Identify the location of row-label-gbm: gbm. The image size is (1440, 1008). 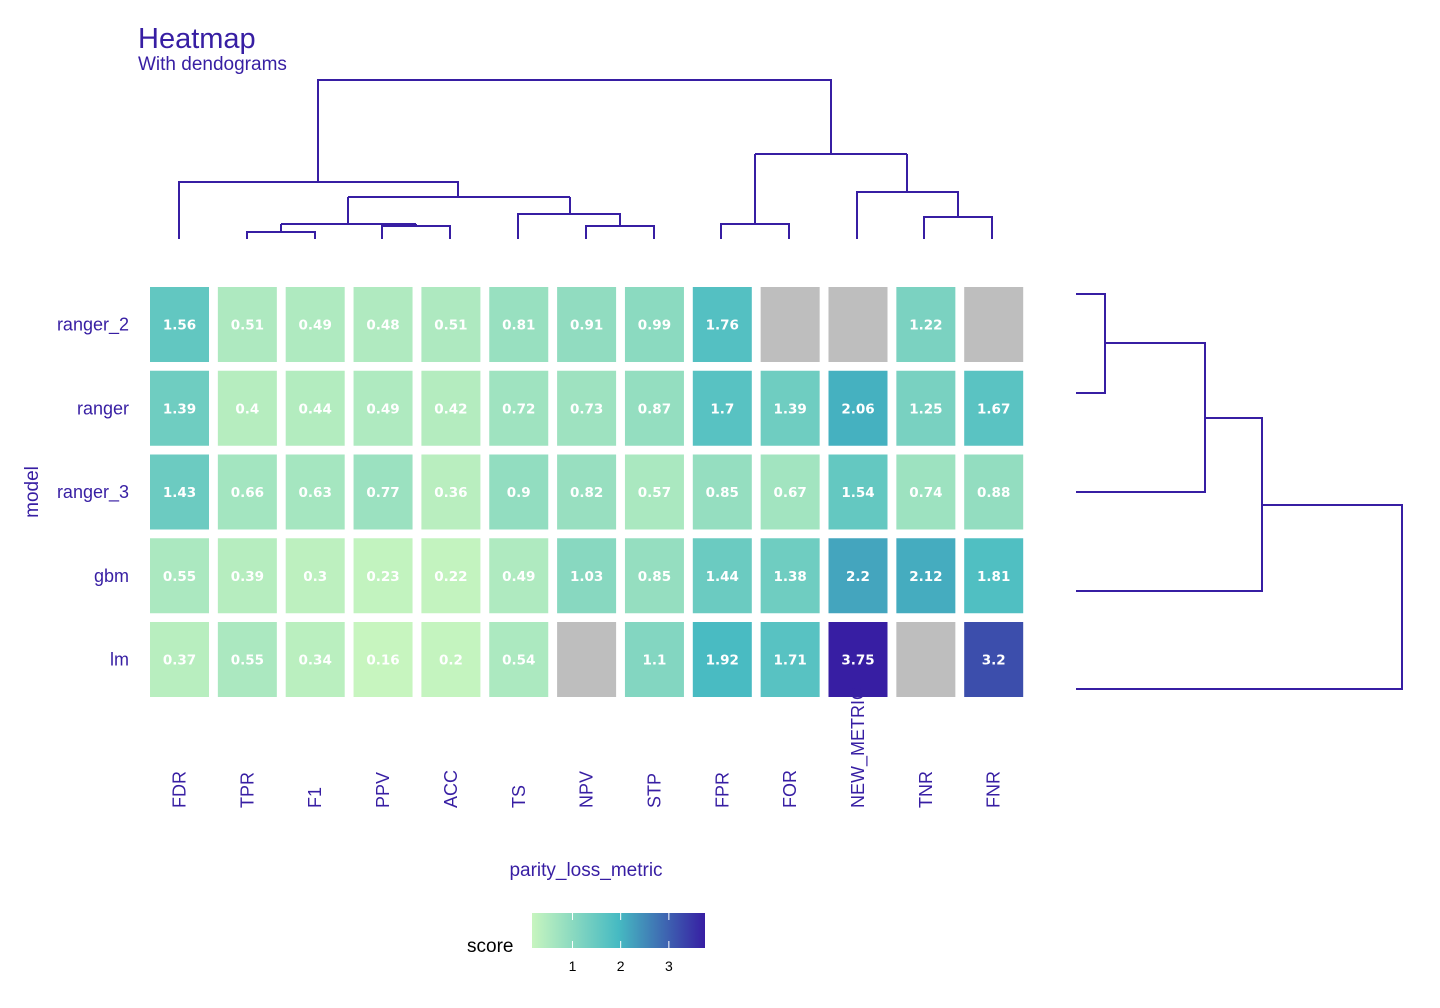
(111, 576).